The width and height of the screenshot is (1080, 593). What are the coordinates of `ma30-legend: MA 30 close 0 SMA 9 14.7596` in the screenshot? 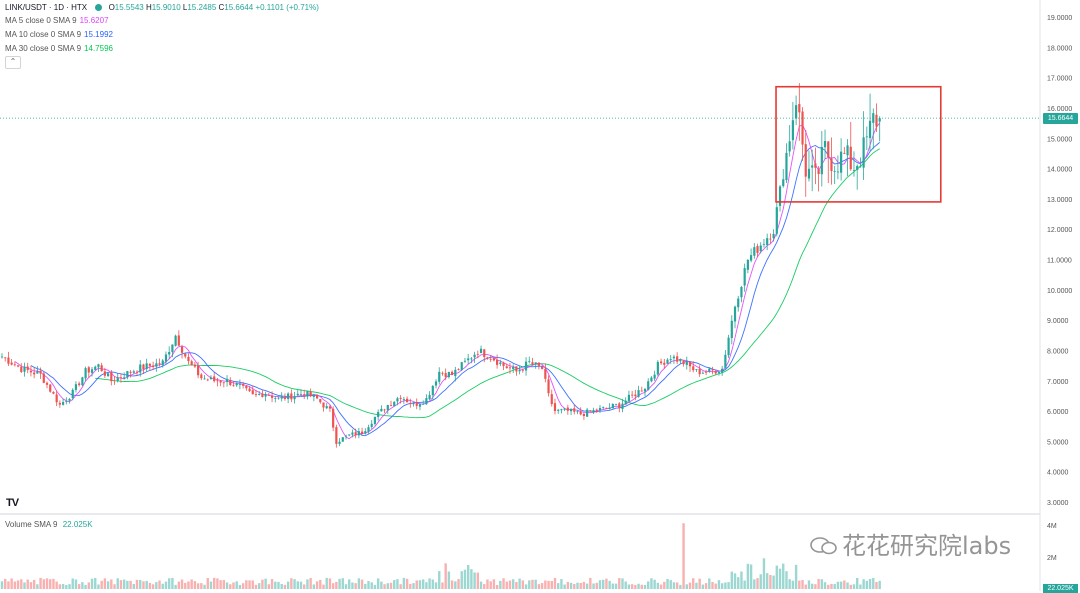 It's located at (59, 48).